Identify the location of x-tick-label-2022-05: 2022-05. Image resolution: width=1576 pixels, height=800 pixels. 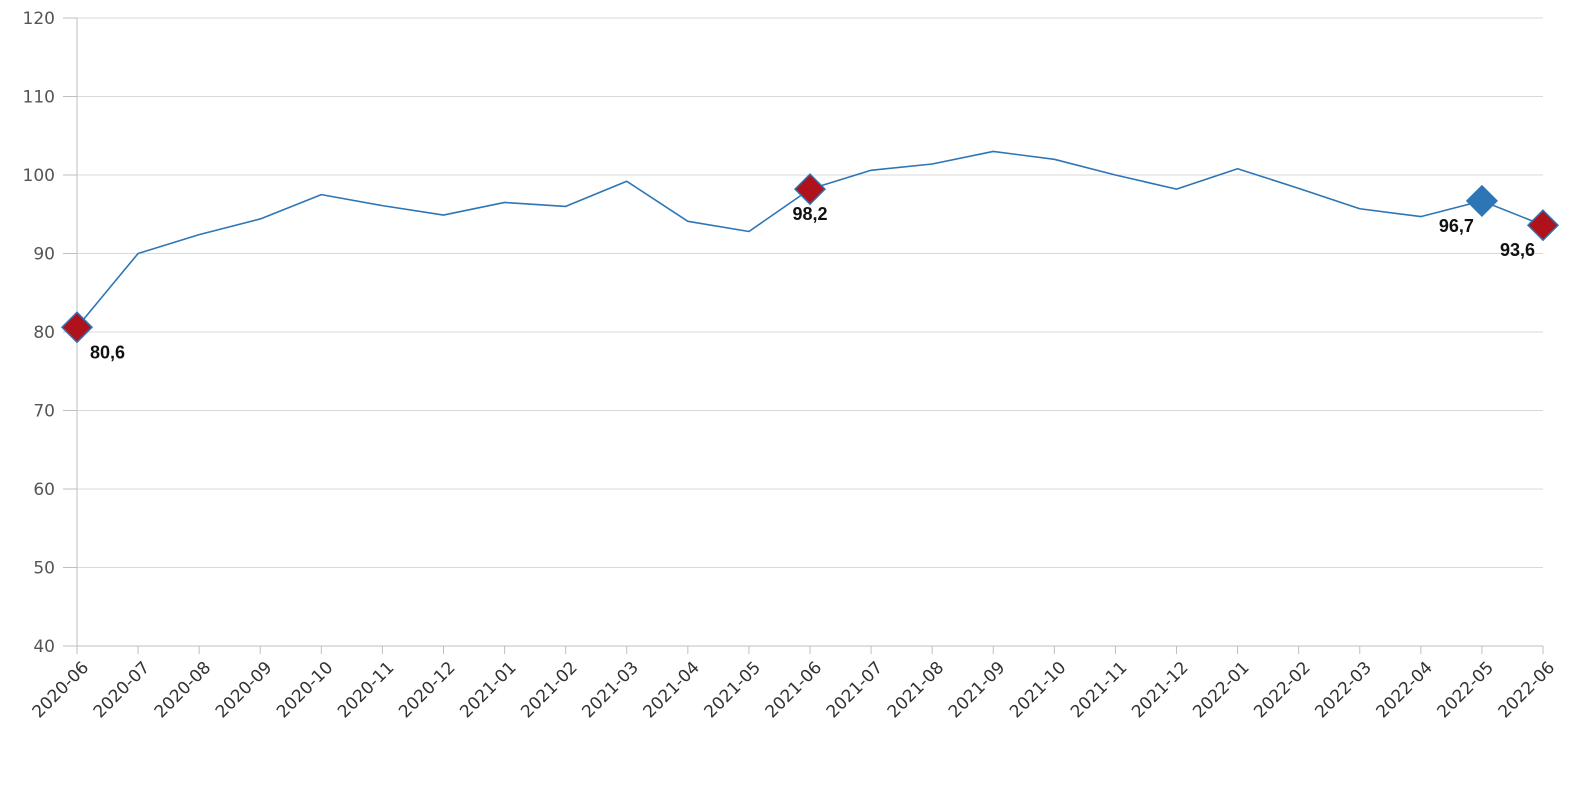
(1466, 690).